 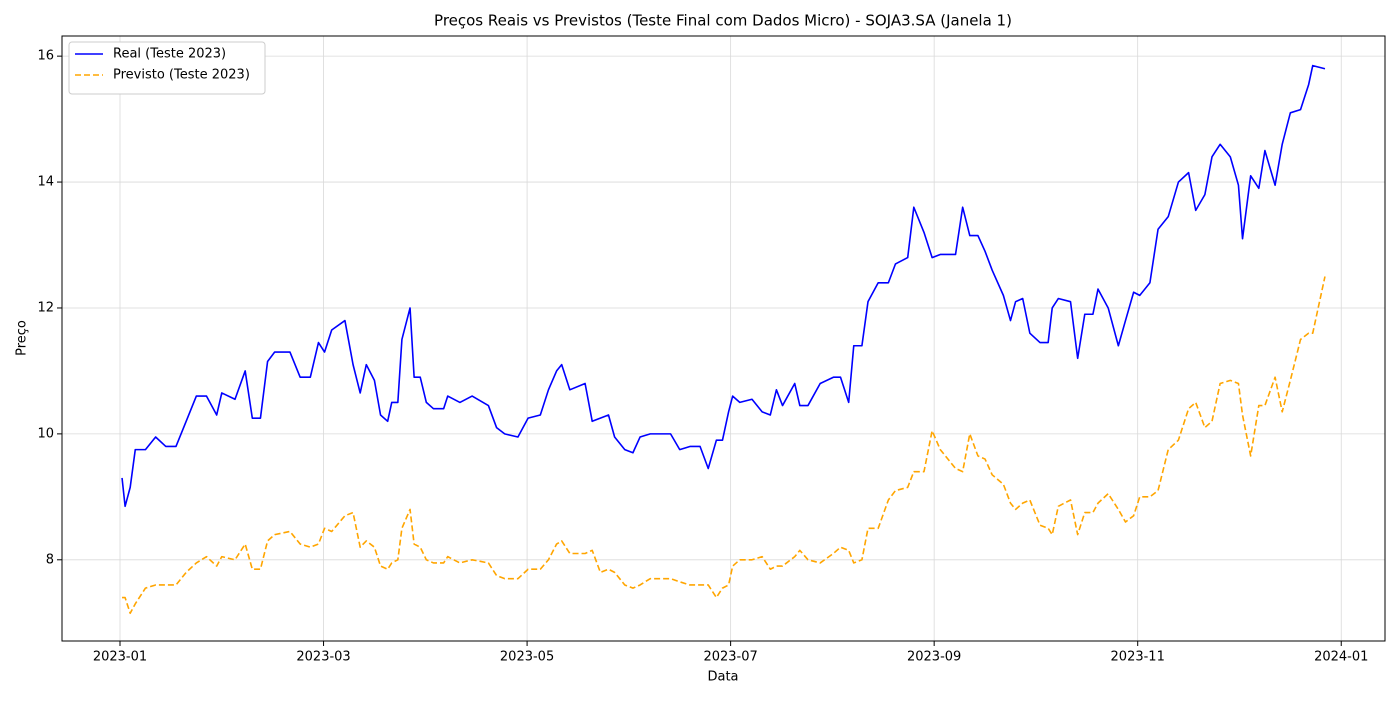 I want to click on legend: Real (Teste 2023) Previsto (Teste 2023), so click(x=167, y=68).